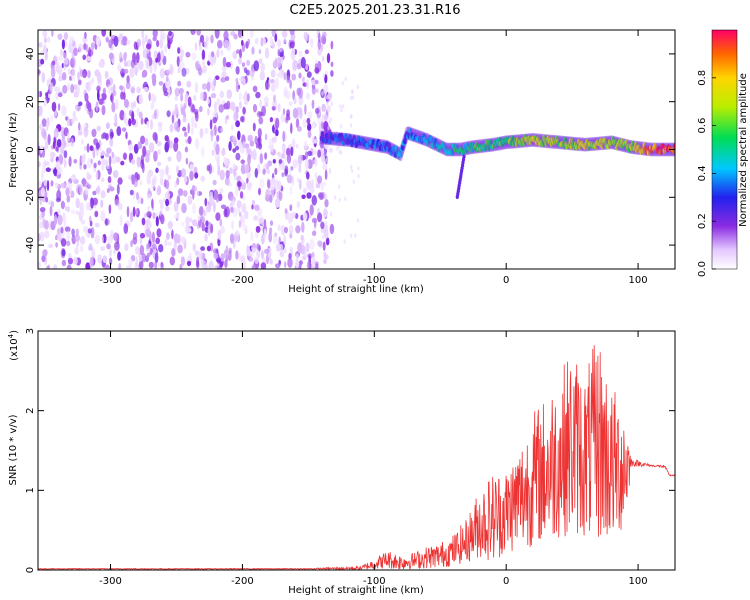  I want to click on multiplier-close: ), so click(14, 332).